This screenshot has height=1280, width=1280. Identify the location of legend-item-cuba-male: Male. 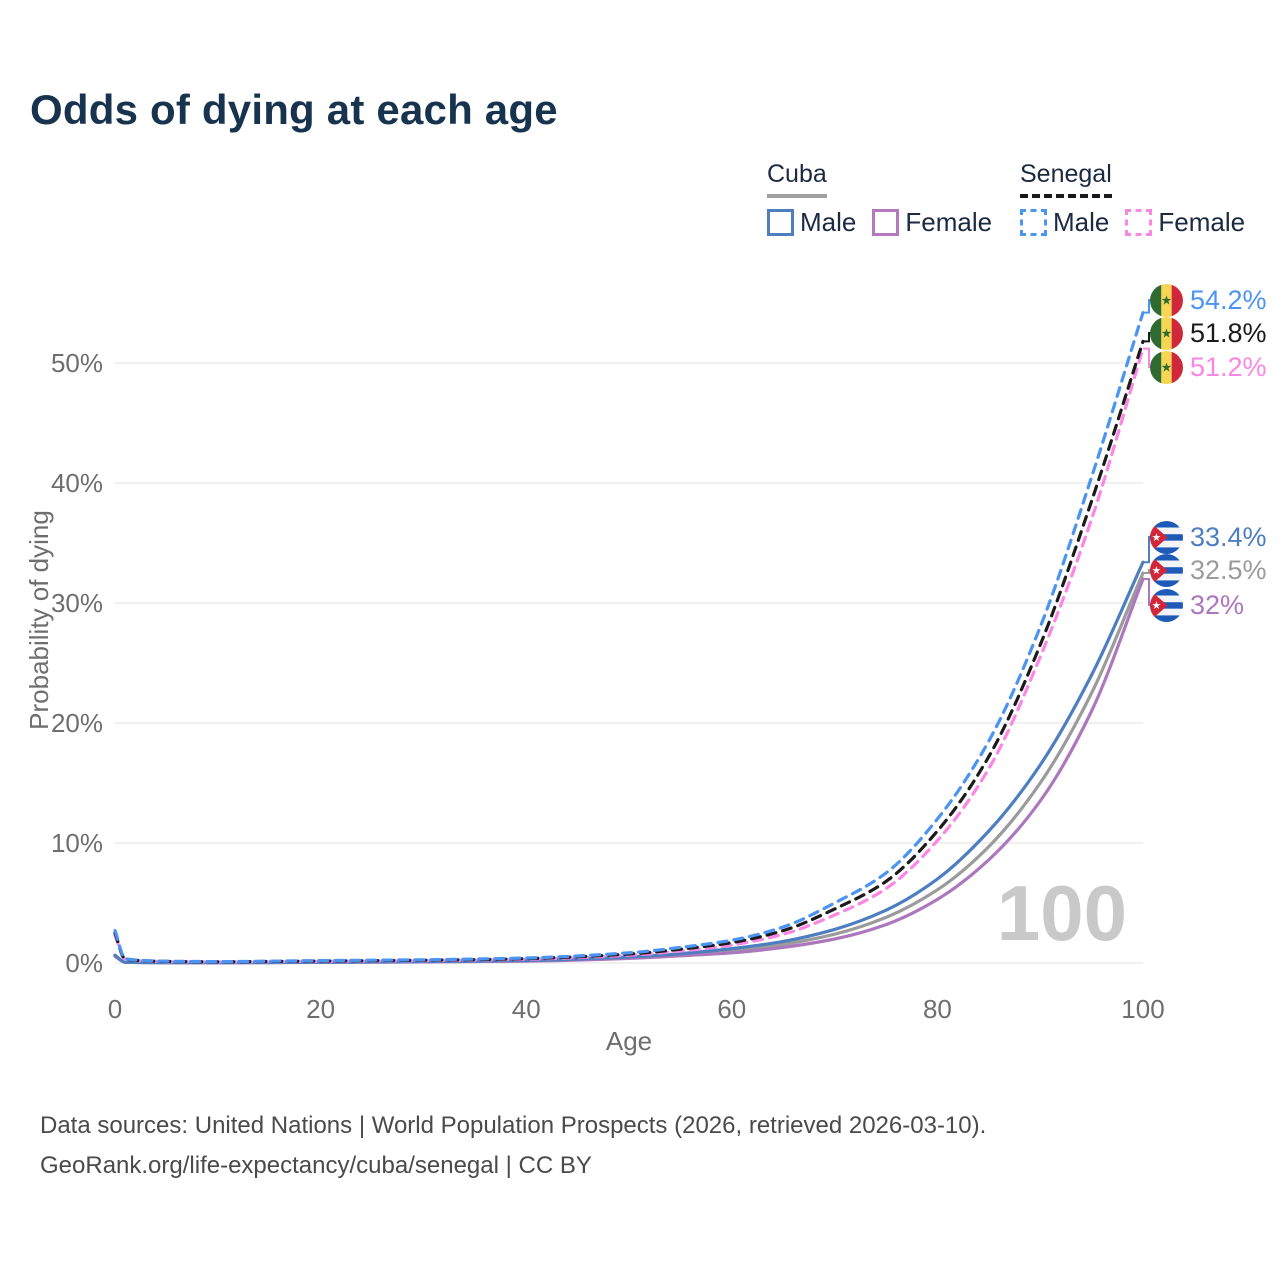
(811, 222).